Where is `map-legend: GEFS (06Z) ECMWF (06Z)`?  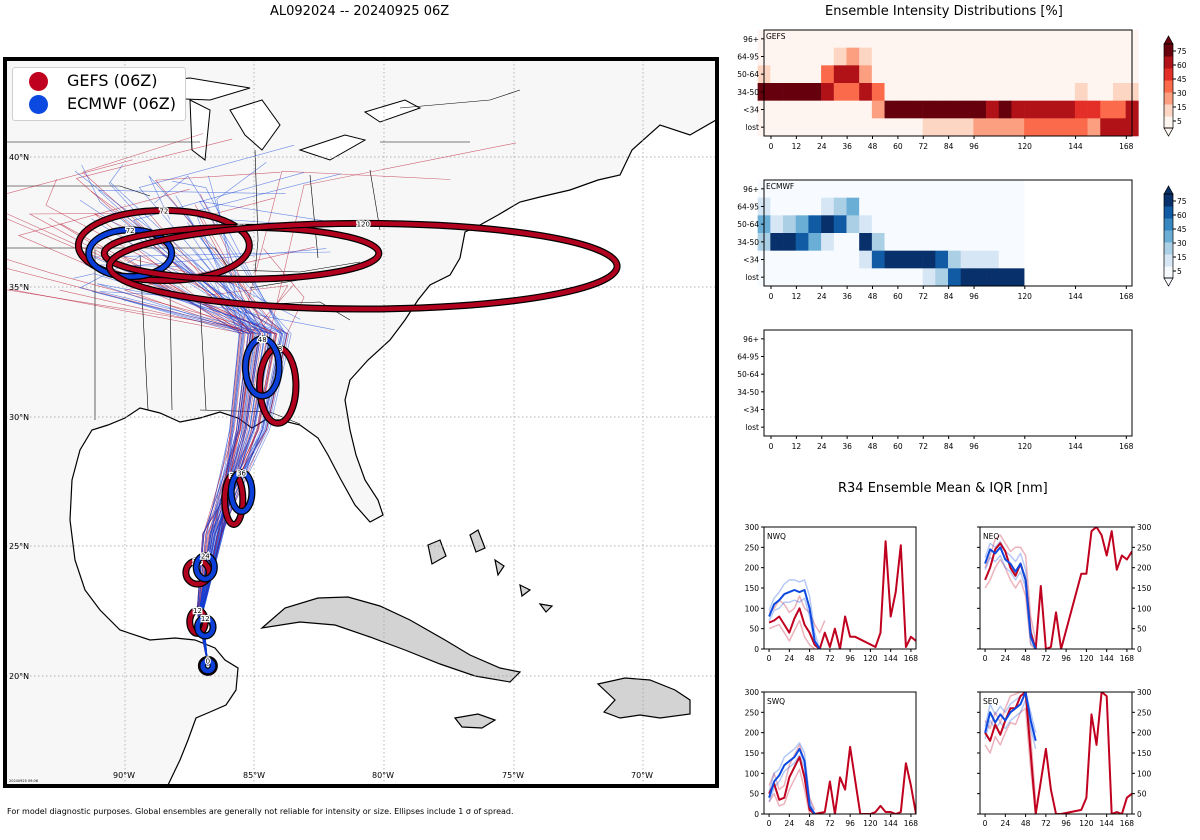
map-legend: GEFS (06Z) ECMWF (06Z) is located at coordinates (99, 94).